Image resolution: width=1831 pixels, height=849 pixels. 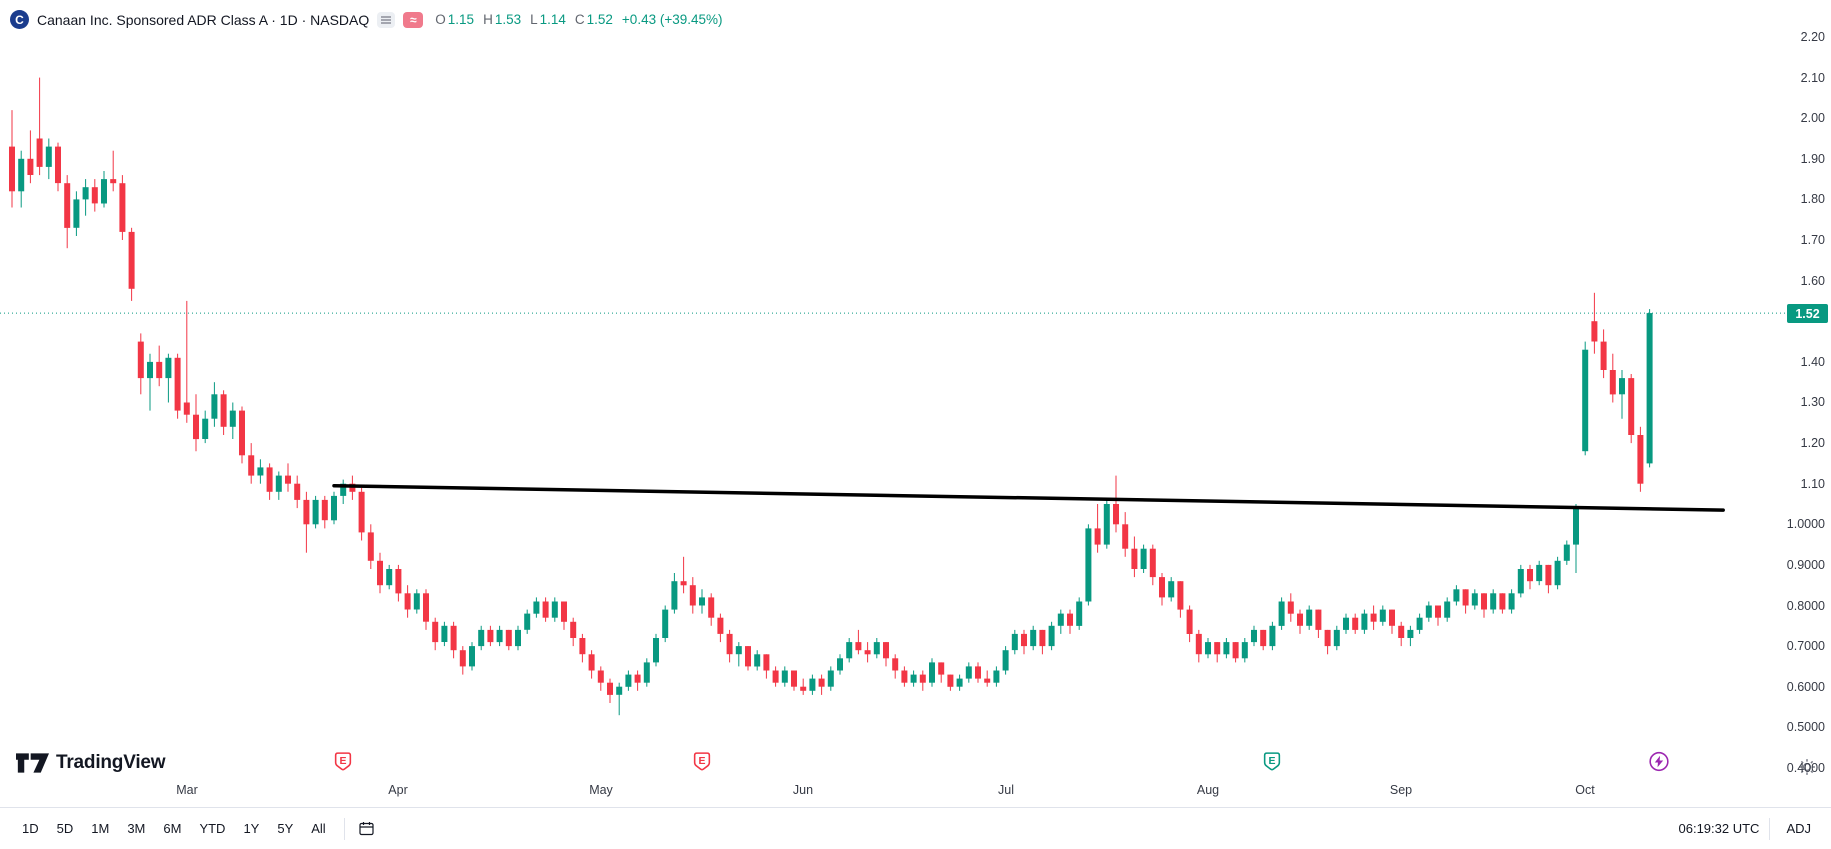 What do you see at coordinates (534, 19) in the screenshot?
I see `low-label: L` at bounding box center [534, 19].